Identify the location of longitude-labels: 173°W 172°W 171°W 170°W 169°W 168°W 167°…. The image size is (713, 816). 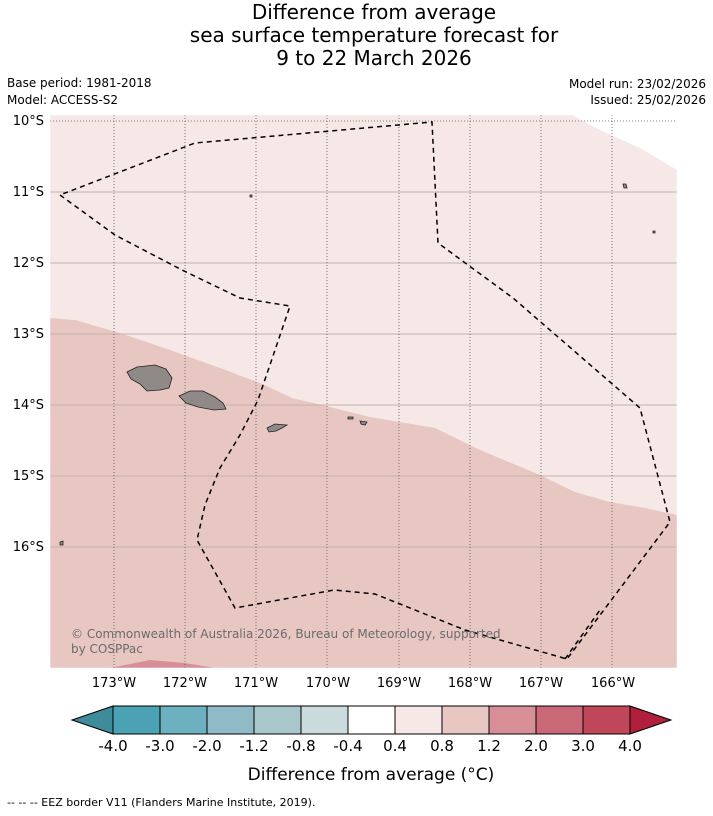
(363, 683).